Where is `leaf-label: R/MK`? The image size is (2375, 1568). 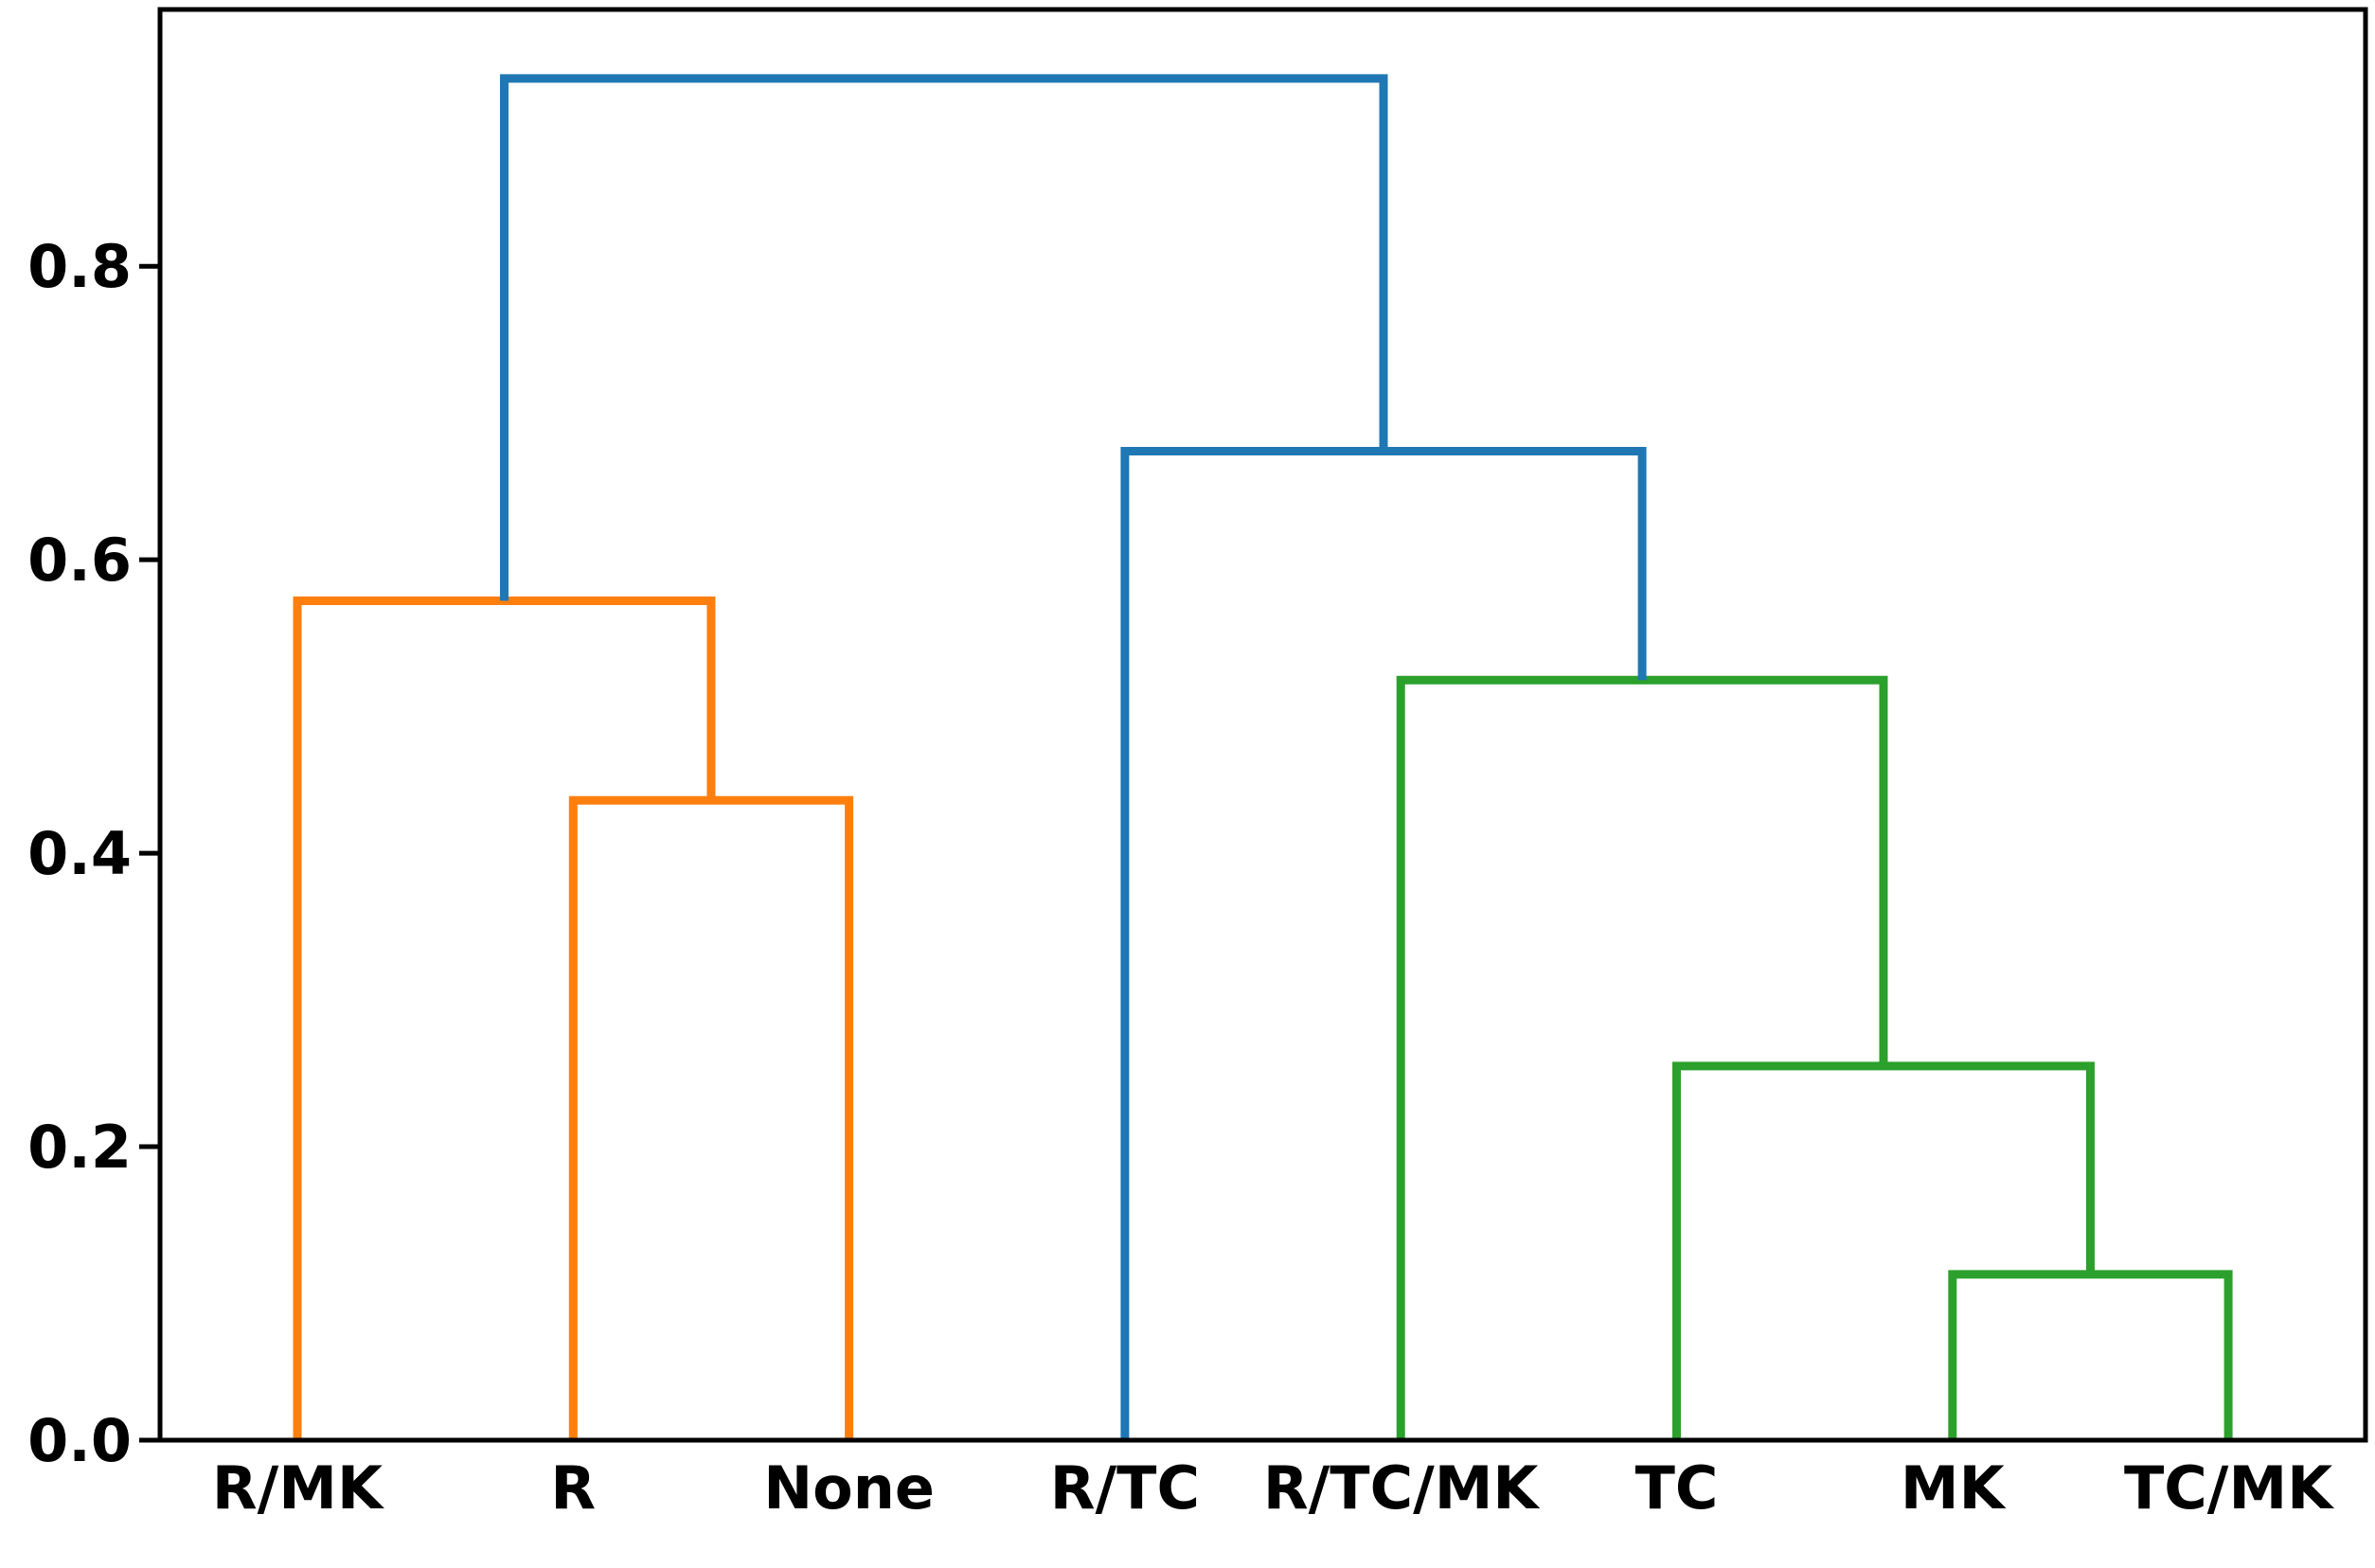 leaf-label: R/MK is located at coordinates (298, 1488).